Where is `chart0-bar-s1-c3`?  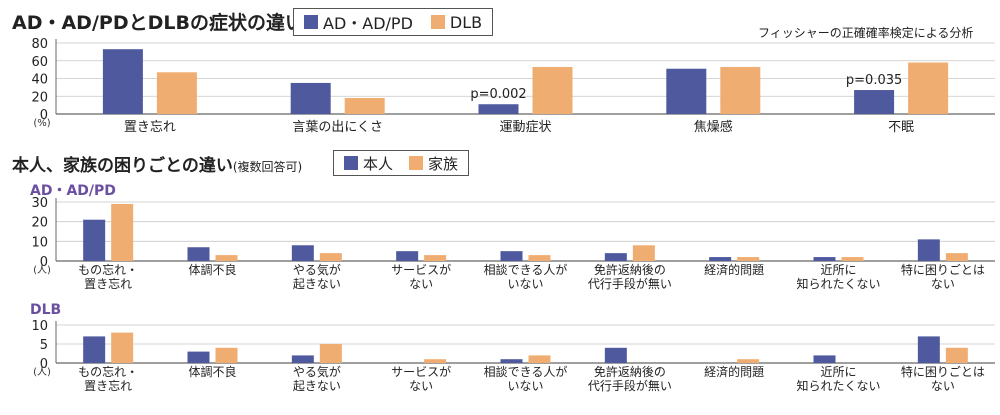
chart0-bar-s1-c3 is located at coordinates (740, 90).